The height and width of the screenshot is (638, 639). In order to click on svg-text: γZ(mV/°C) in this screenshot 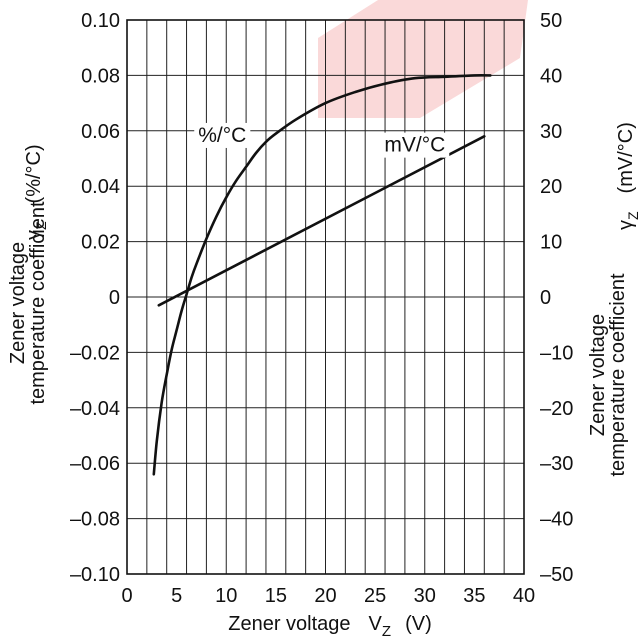, I will do `click(627, 176)`.